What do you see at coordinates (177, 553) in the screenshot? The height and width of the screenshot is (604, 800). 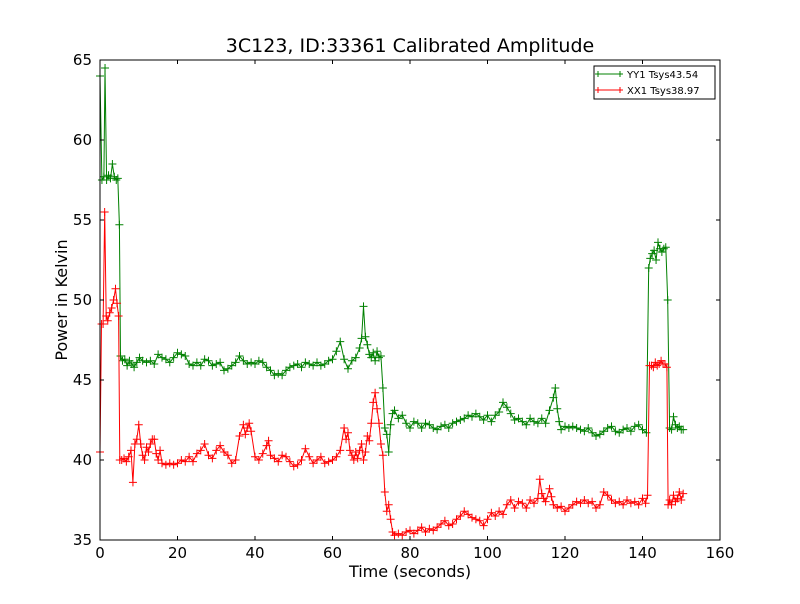 I see `x-tick-label: 20` at bounding box center [177, 553].